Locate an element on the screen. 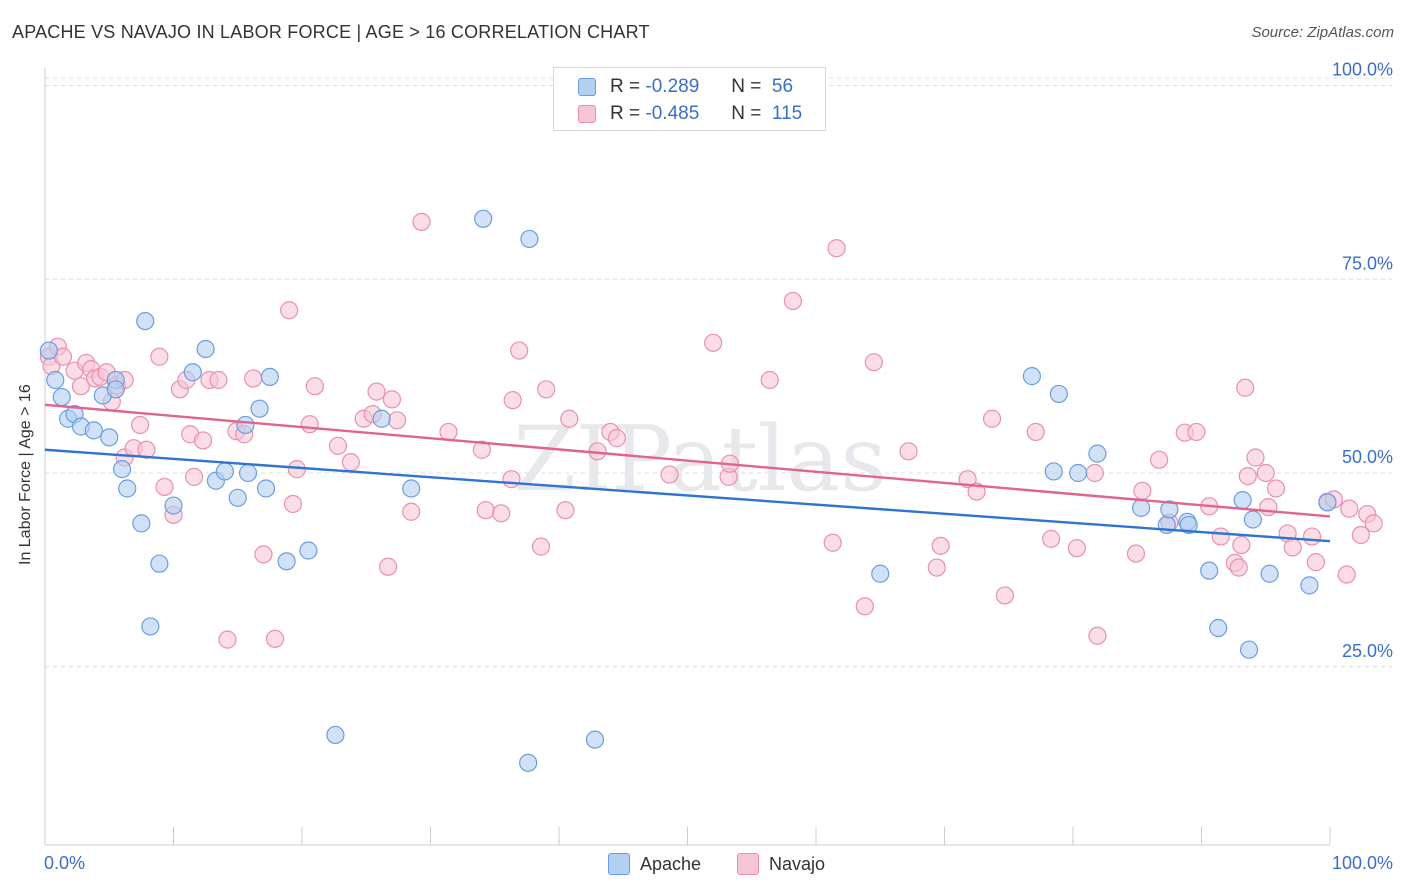 This screenshot has height=892, width=1406. source-label: Source: ZipAtlas.com is located at coordinates (1322, 32).